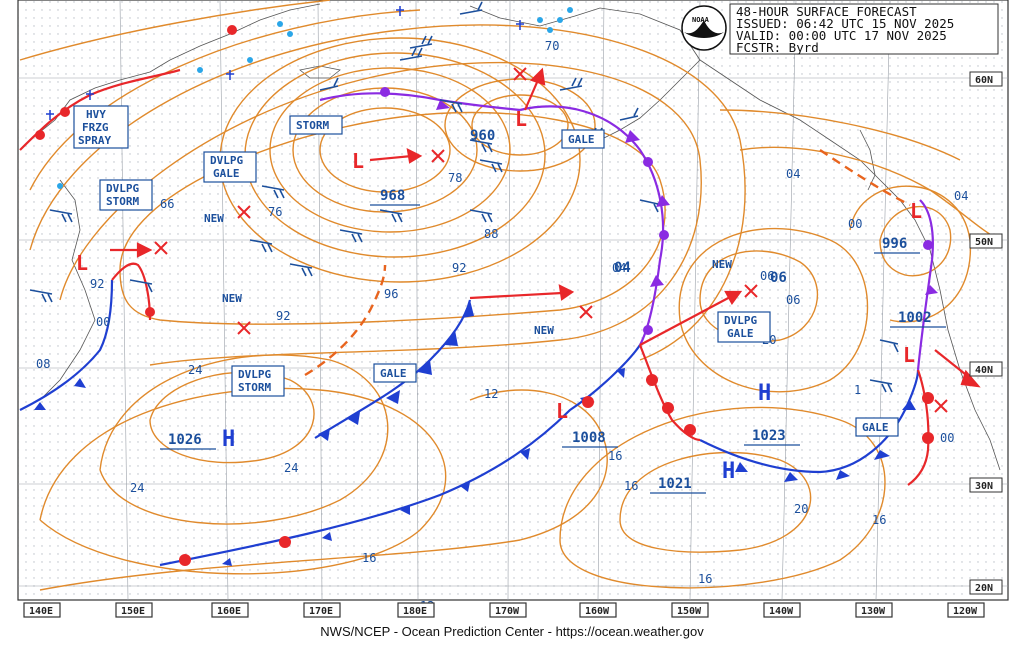 The height and width of the screenshot is (652, 1024). I want to click on warning-dvlpg-gale-1: DVLPG GALE, so click(230, 167).